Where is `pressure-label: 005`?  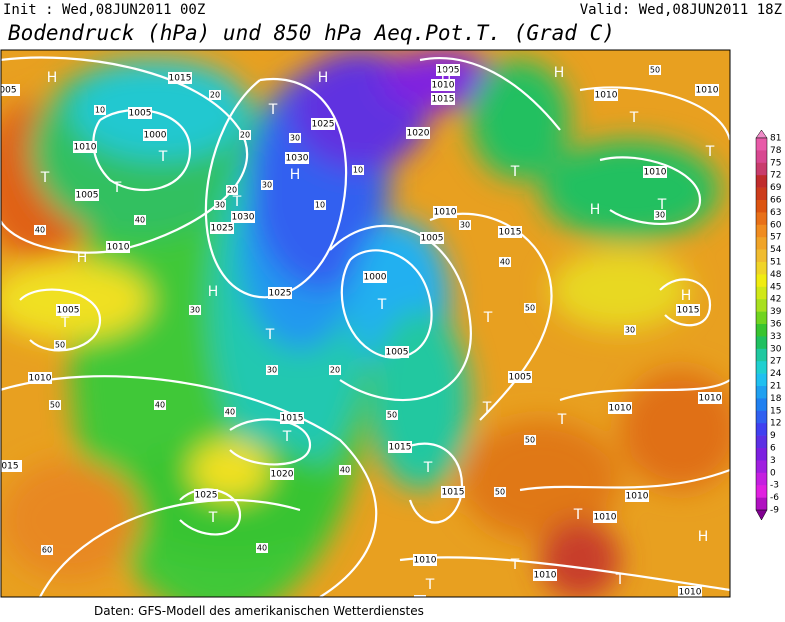 pressure-label: 005 is located at coordinates (8, 91).